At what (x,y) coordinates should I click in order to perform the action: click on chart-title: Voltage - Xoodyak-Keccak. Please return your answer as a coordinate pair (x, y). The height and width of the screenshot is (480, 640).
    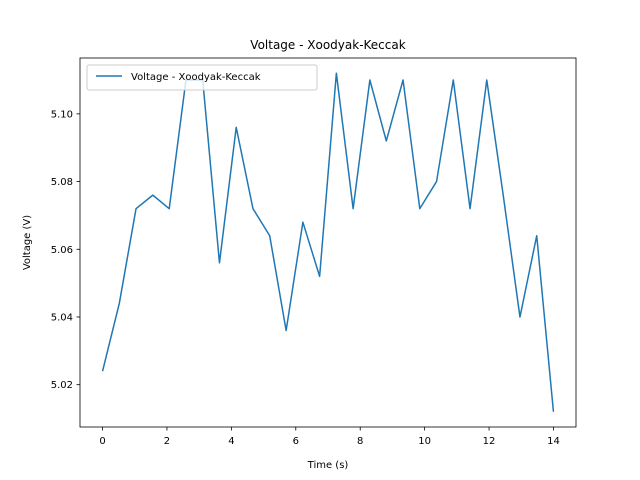
    Looking at the image, I should click on (327, 45).